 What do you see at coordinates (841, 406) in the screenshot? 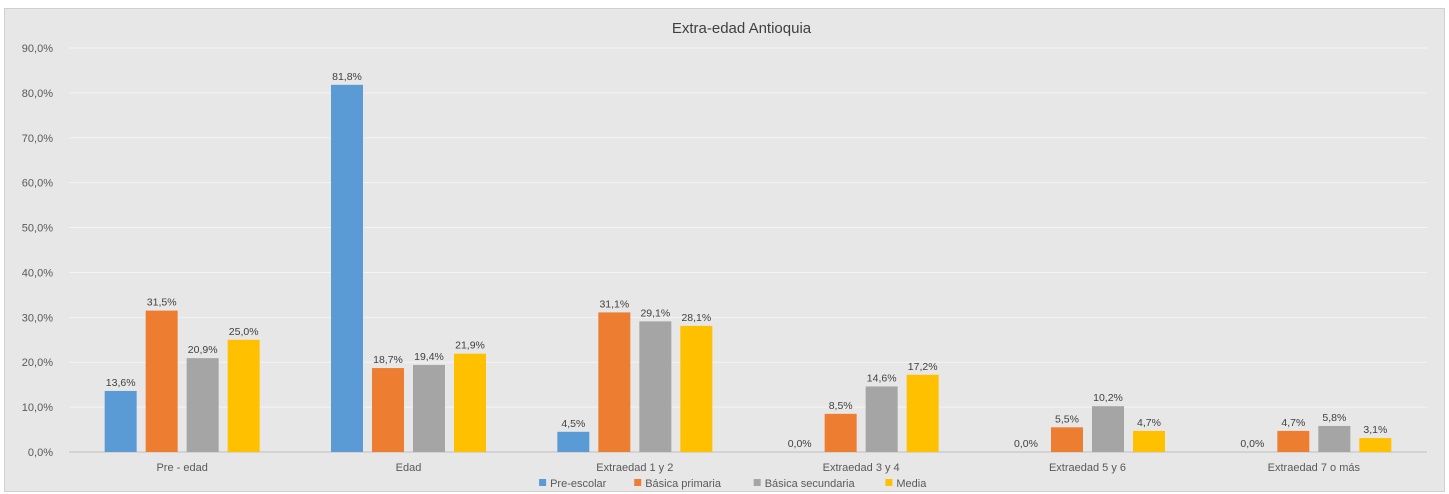
I see `data-label: 8,5%` at bounding box center [841, 406].